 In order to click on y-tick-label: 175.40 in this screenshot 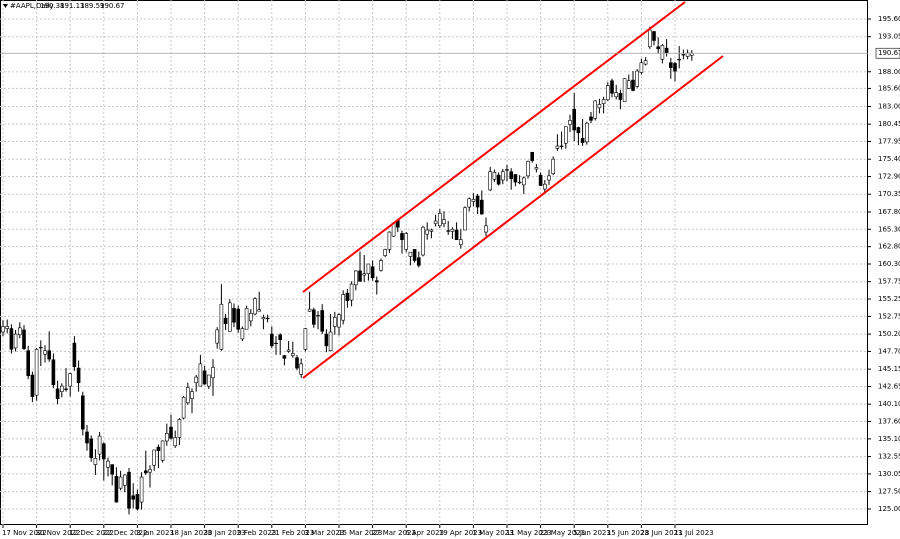, I will do `click(889, 159)`.